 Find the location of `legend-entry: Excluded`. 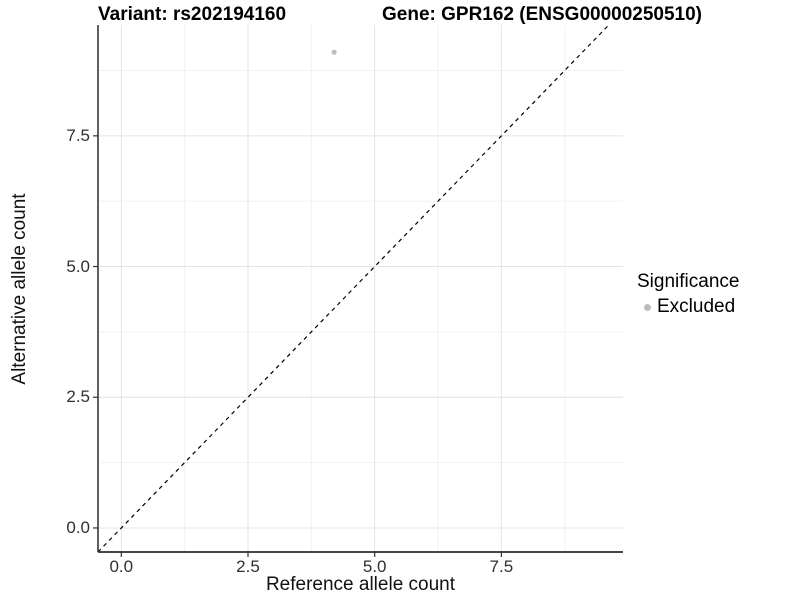

legend-entry: Excluded is located at coordinates (688, 307).